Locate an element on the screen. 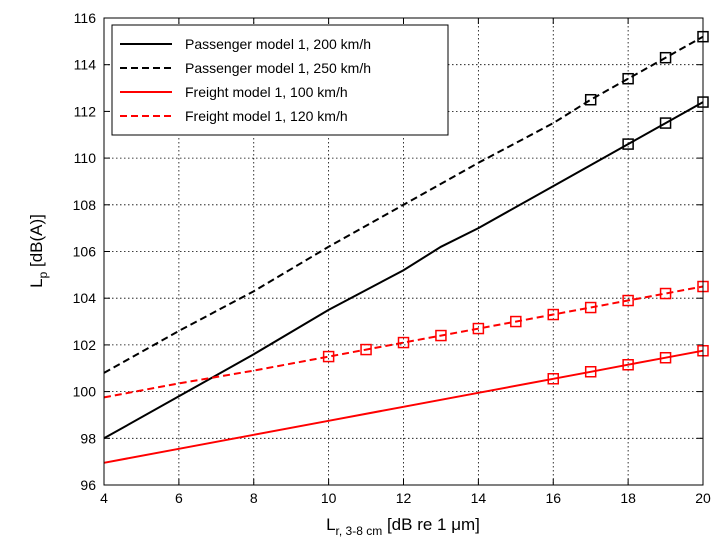 The image size is (728, 545). x-axis-label-rest: [dB re 1 μm] is located at coordinates (431, 524).